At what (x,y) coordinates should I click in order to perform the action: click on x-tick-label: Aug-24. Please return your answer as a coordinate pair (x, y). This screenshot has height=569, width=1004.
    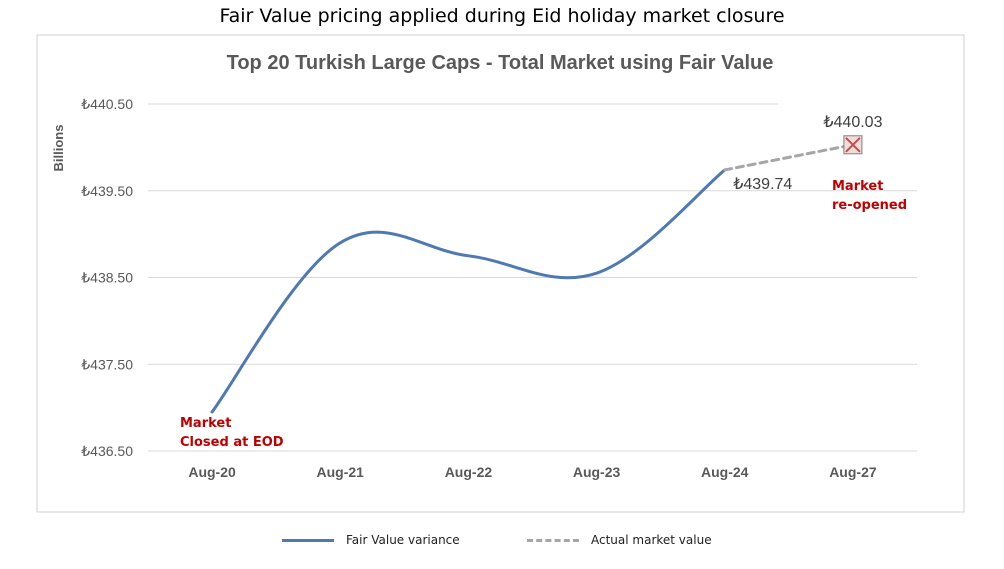
    Looking at the image, I should click on (725, 472).